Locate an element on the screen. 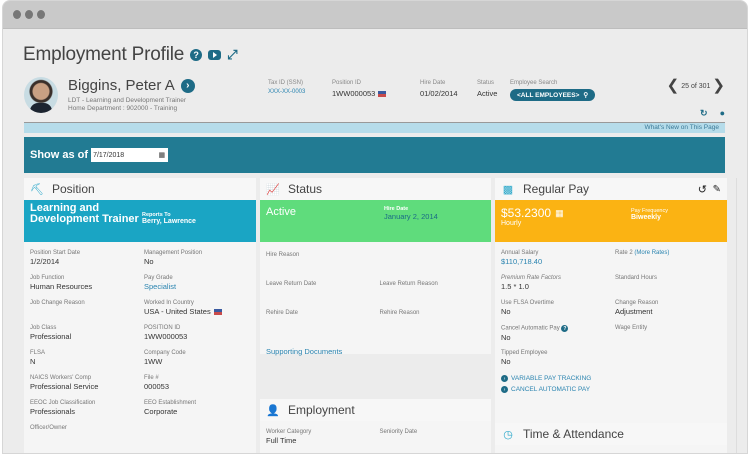  field-label: Use FLSA Overtime is located at coordinates (528, 303).